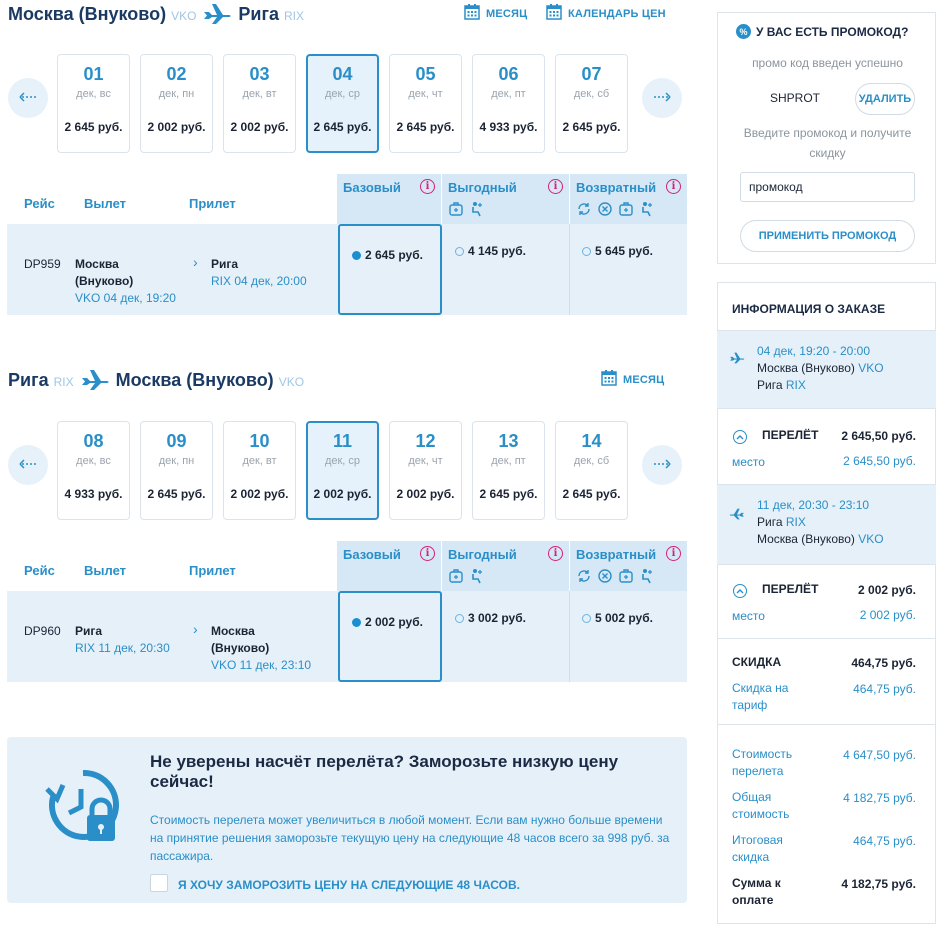 This screenshot has width=940, height=925. Describe the element at coordinates (93, 103) in the screenshot. I see `date-card: 01 дек, вс 2 645 руб.` at that location.